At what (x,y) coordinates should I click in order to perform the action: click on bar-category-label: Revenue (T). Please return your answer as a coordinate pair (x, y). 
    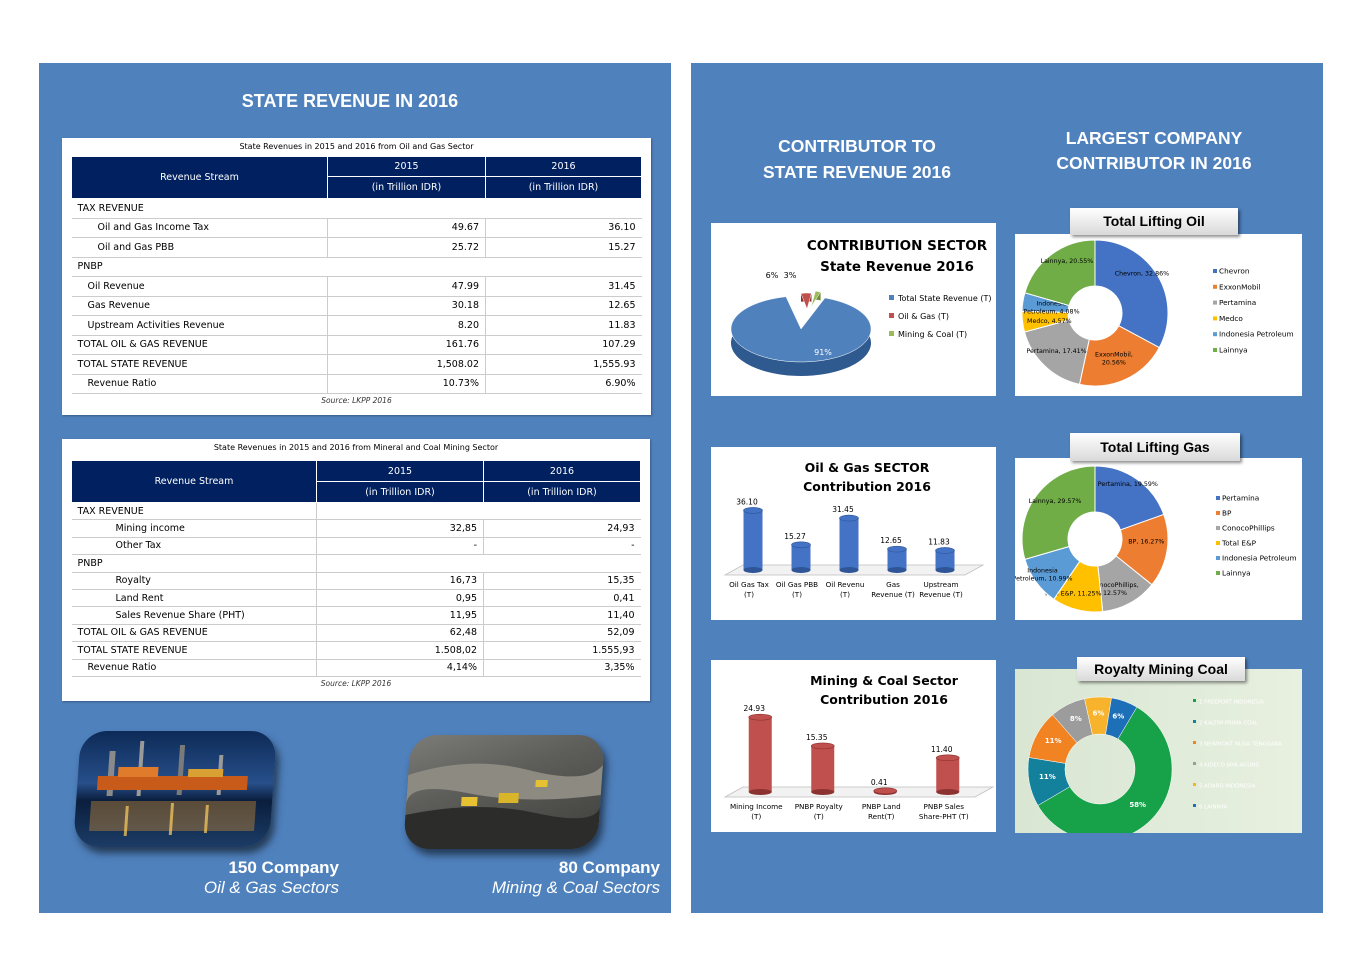
    Looking at the image, I should click on (941, 594).